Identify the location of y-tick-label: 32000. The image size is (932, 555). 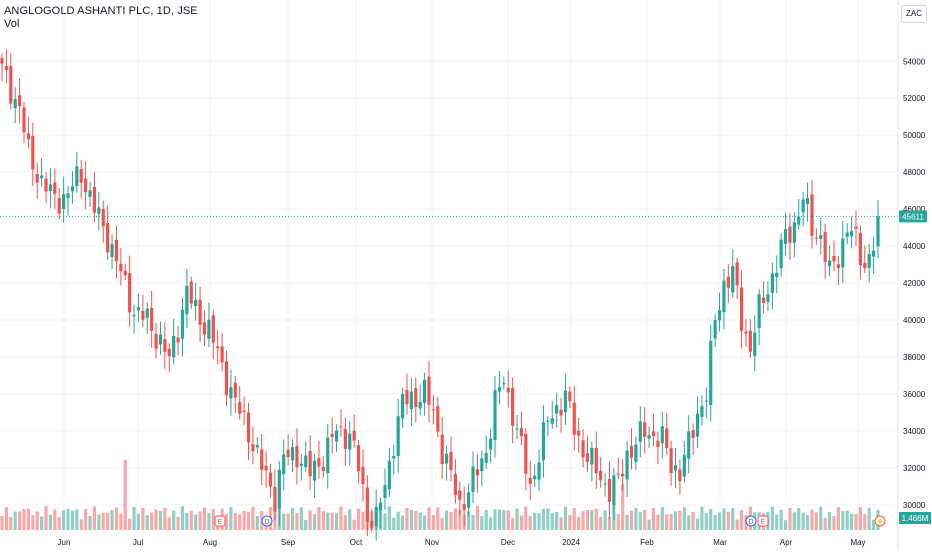
(914, 468).